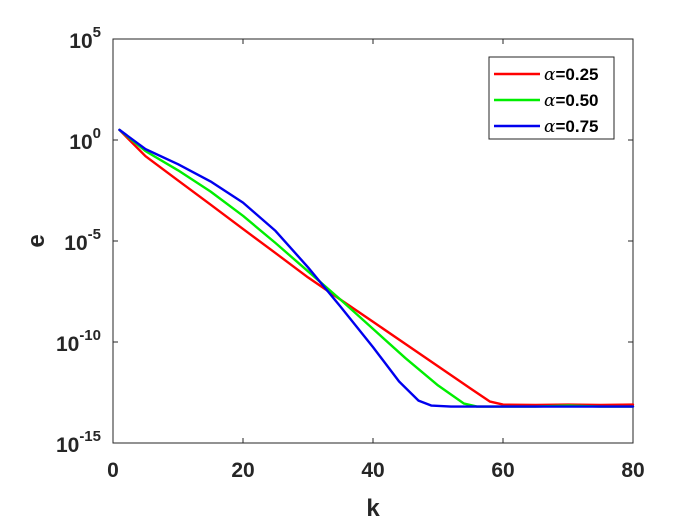 This screenshot has width=700, height=525. What do you see at coordinates (90, 335) in the screenshot?
I see `y-tick-exponent: -10` at bounding box center [90, 335].